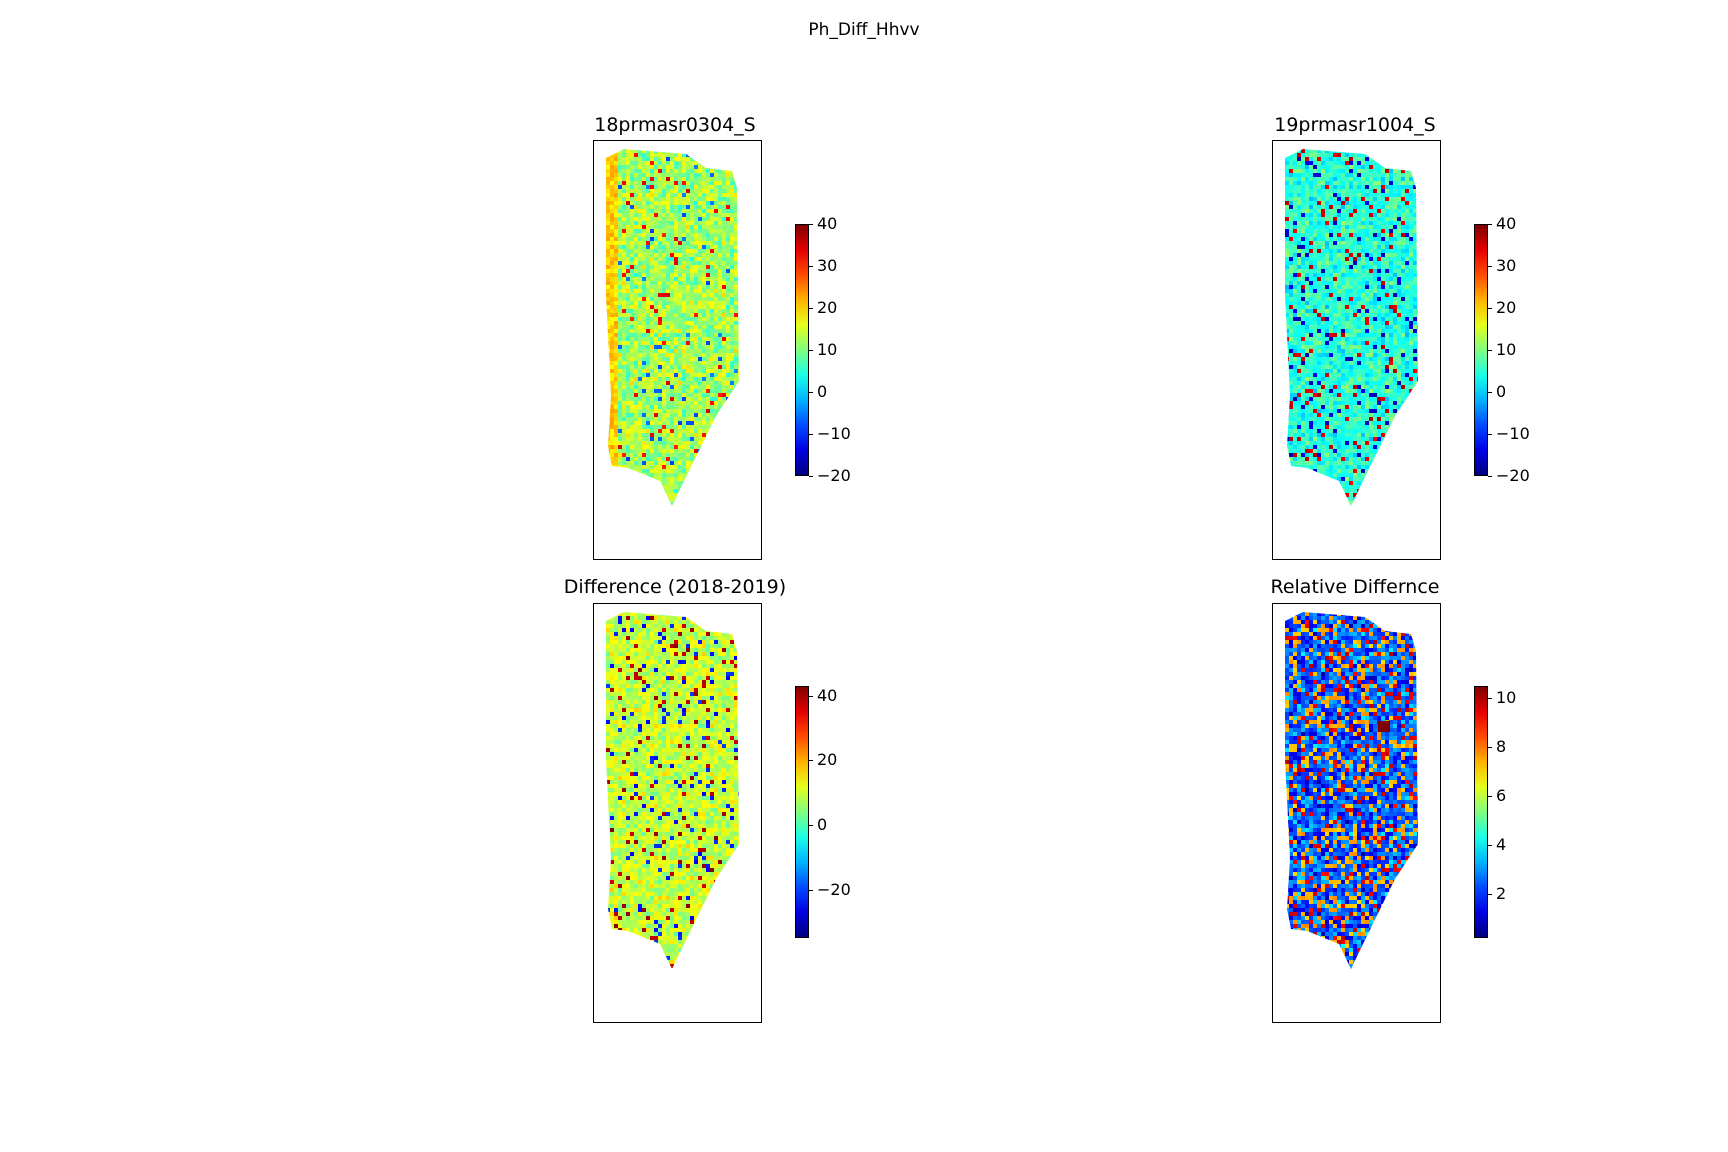 The height and width of the screenshot is (1152, 1728). I want to click on panel-3-title: Difference (2018-2019), so click(675, 587).